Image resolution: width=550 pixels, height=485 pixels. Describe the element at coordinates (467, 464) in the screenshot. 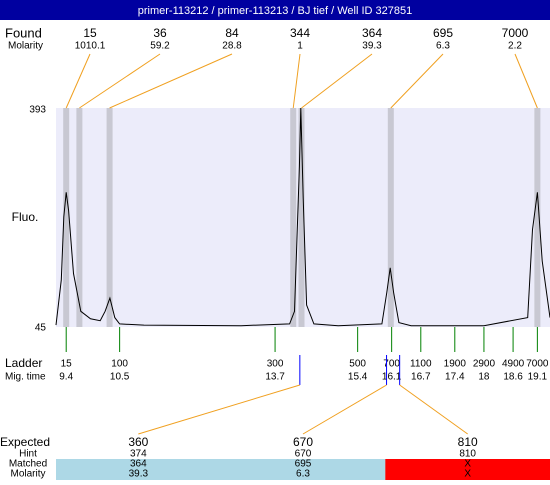

I see `matched: X` at that location.